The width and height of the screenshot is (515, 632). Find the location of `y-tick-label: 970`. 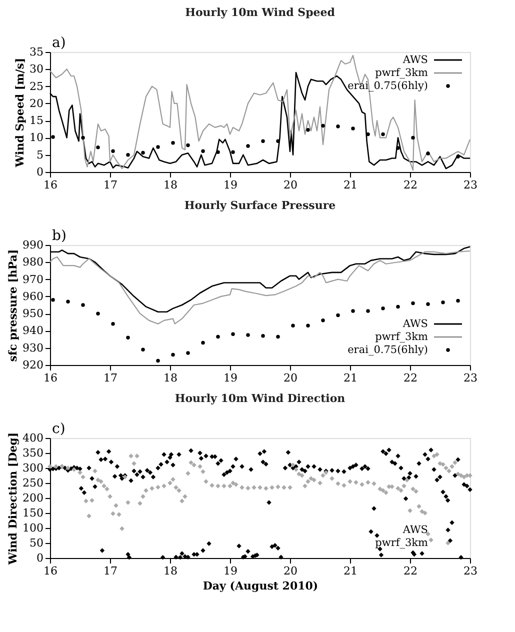

y-tick-label: 970 is located at coordinates (33, 279).